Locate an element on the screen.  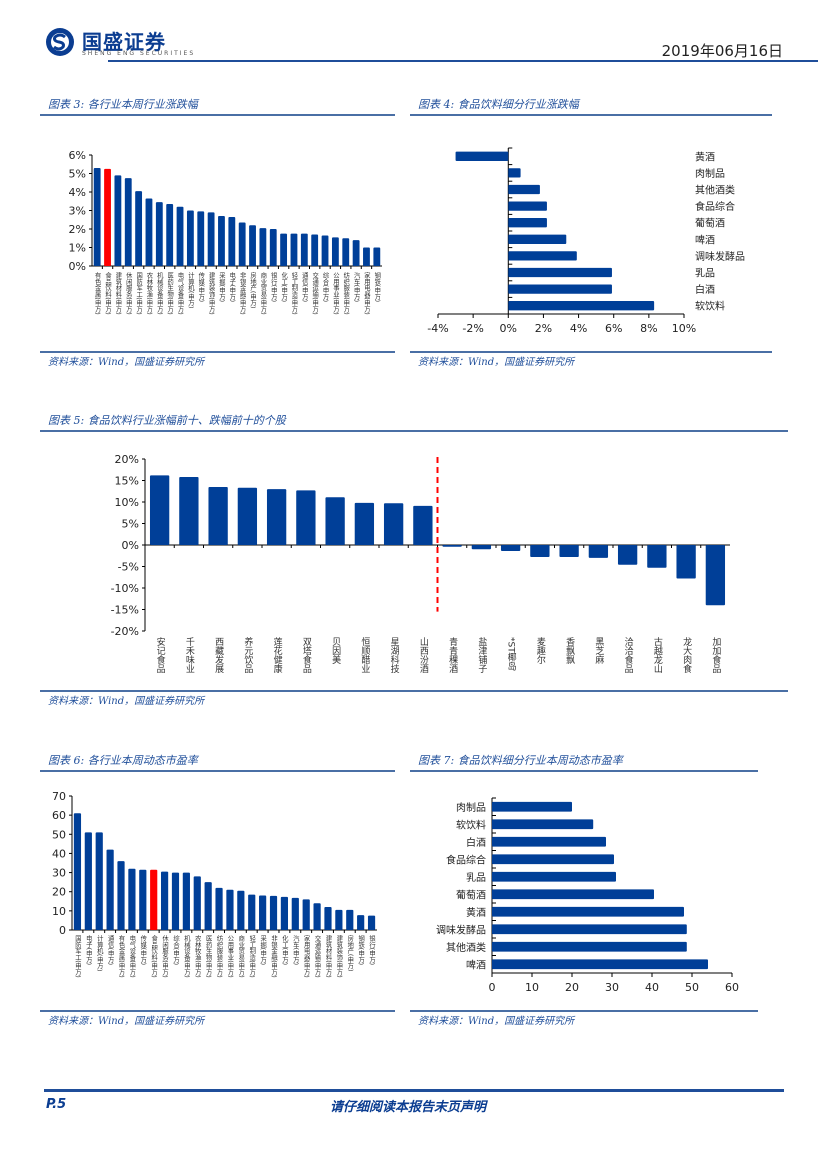
x-tick-label: 农林牧渔(申万) is located at coordinates (148, 293).